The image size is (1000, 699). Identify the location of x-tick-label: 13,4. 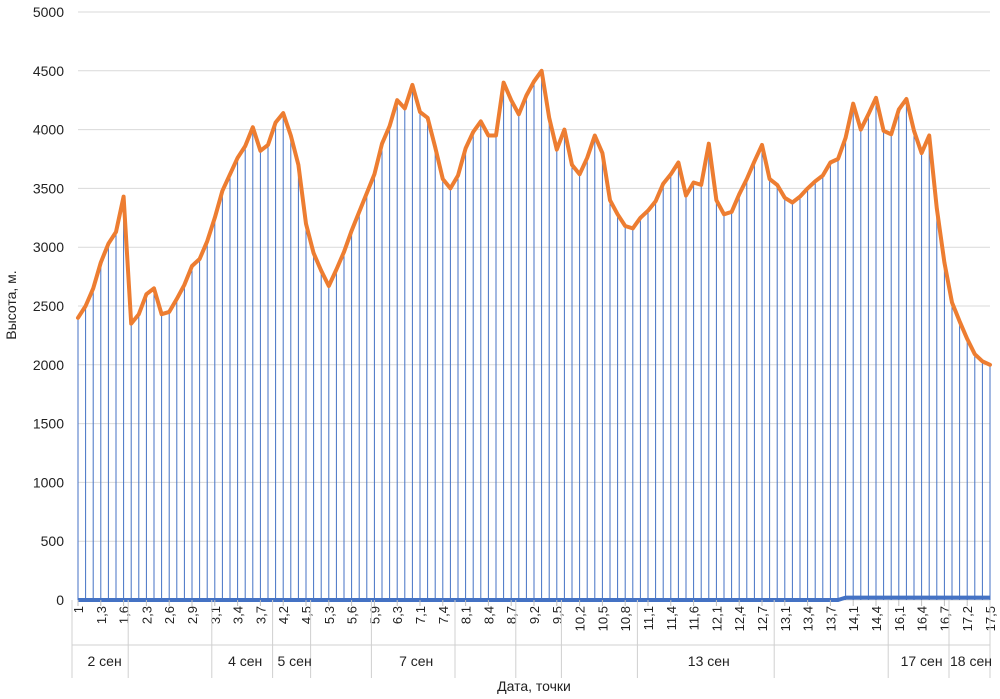
(808, 618).